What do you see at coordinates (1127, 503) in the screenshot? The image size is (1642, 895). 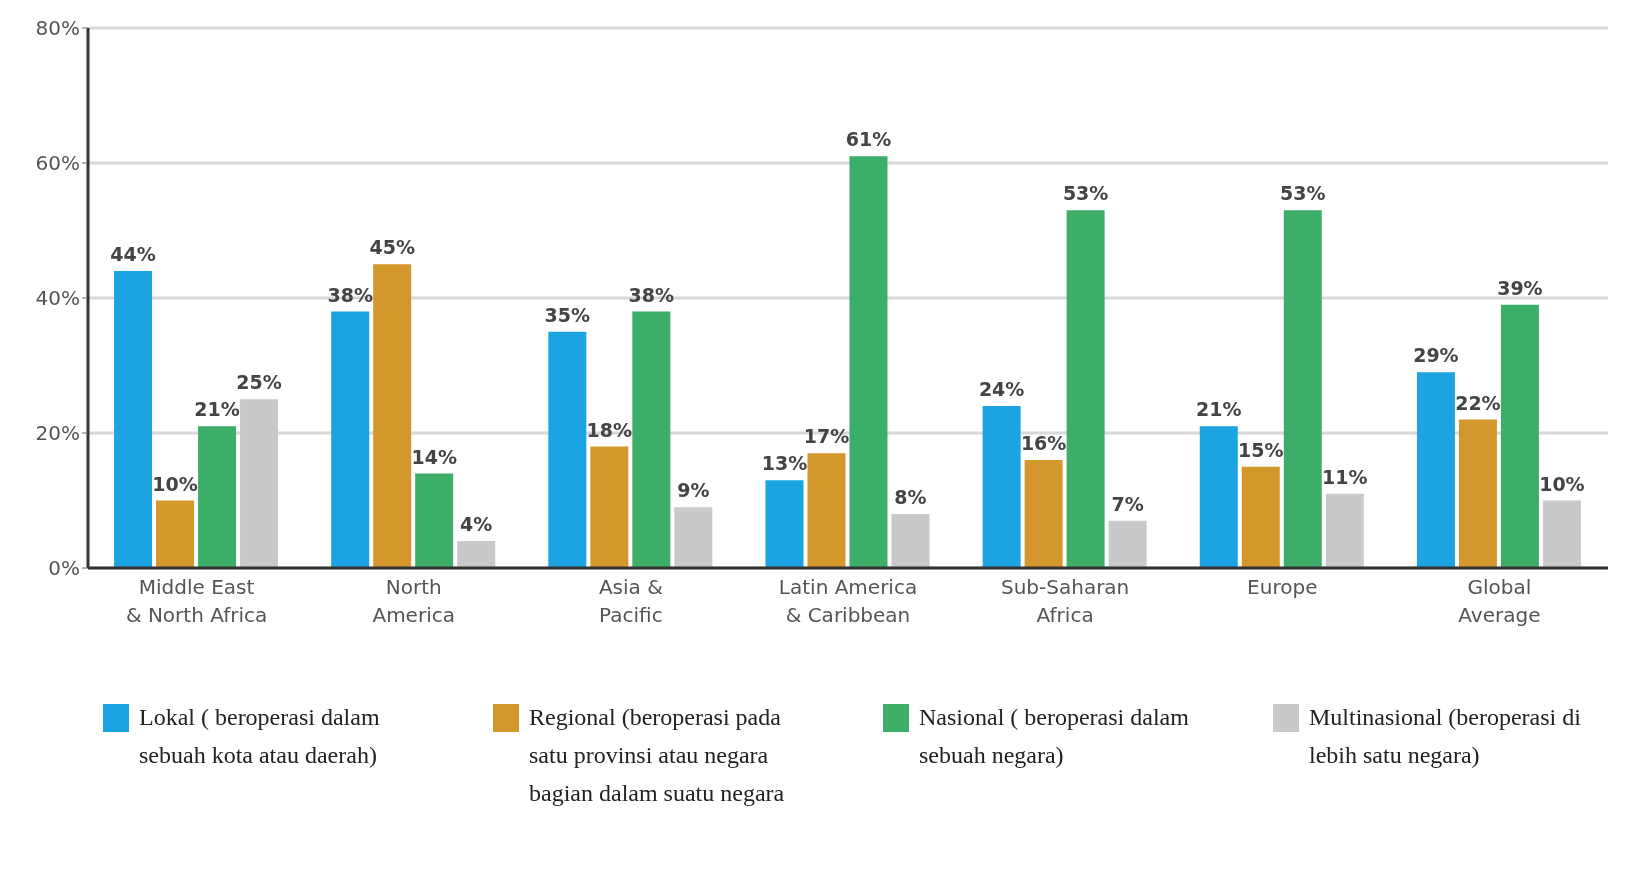 I see `data-label: 7%` at bounding box center [1127, 503].